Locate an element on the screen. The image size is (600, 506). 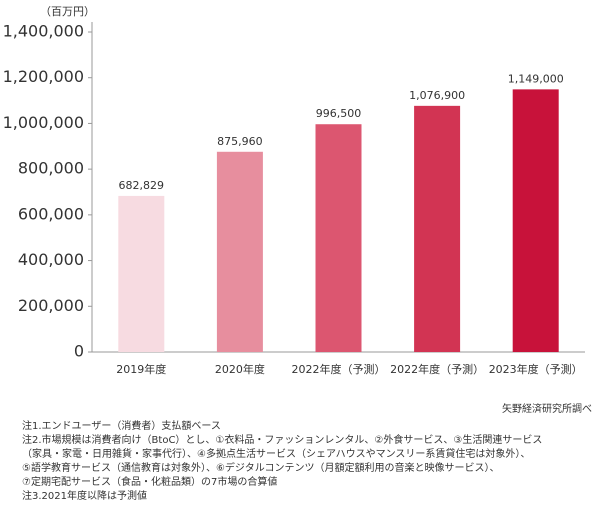
y-tick-label: 1,400,000 is located at coordinates (43, 31).